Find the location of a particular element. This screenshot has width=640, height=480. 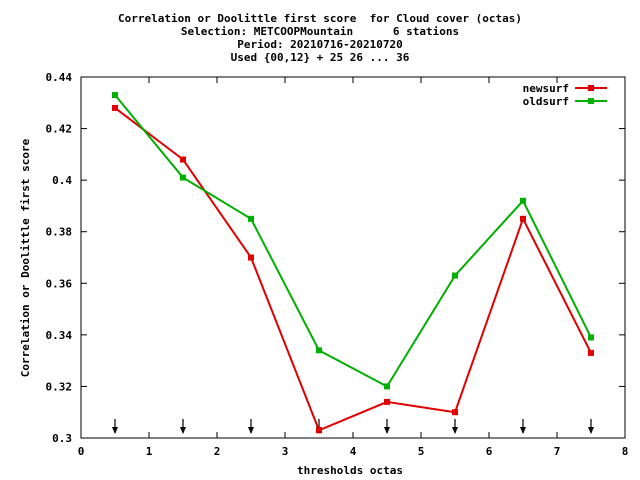

x-tick-label: 4 is located at coordinates (353, 451).